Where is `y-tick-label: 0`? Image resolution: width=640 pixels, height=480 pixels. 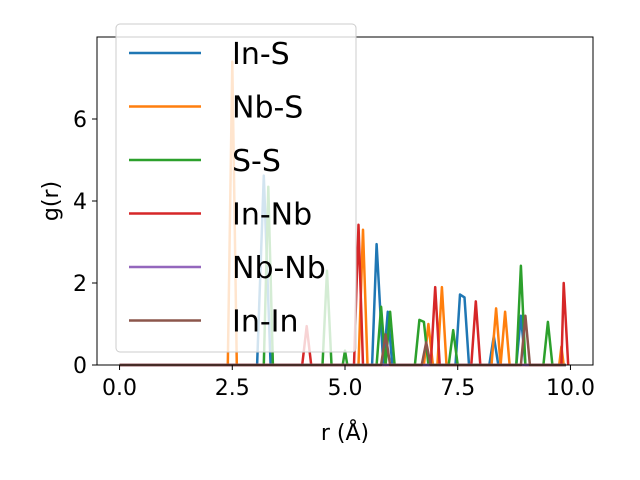
y-tick-label: 0 is located at coordinates (80, 366).